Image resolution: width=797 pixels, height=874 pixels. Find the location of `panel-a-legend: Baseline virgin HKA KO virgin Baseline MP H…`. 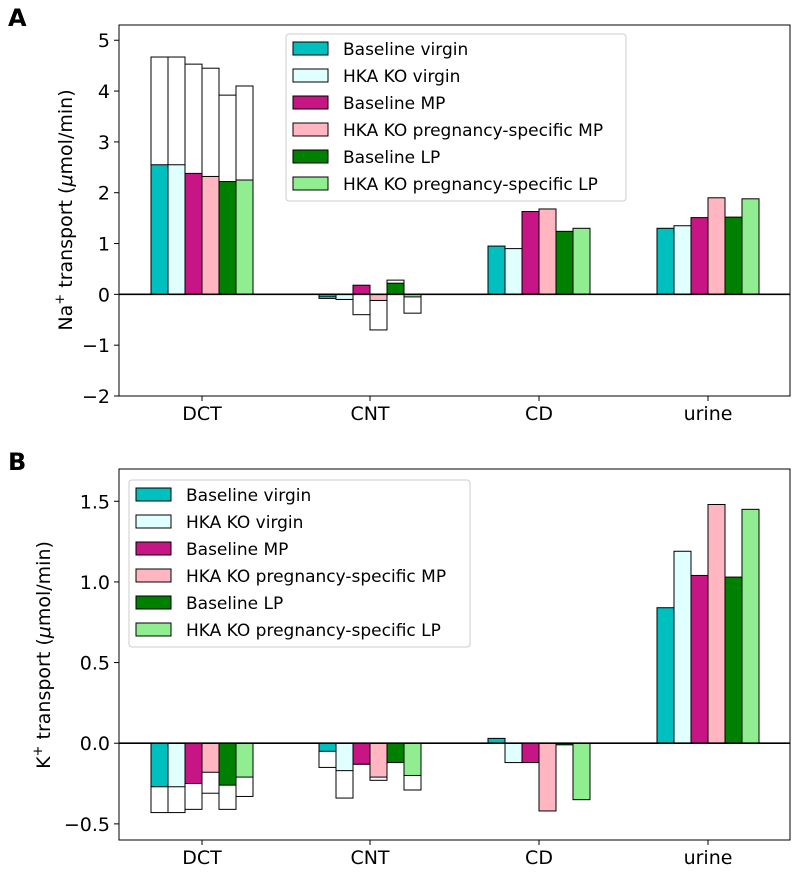

panel-a-legend: Baseline virgin HKA KO virgin Baseline MP H… is located at coordinates (456, 117).